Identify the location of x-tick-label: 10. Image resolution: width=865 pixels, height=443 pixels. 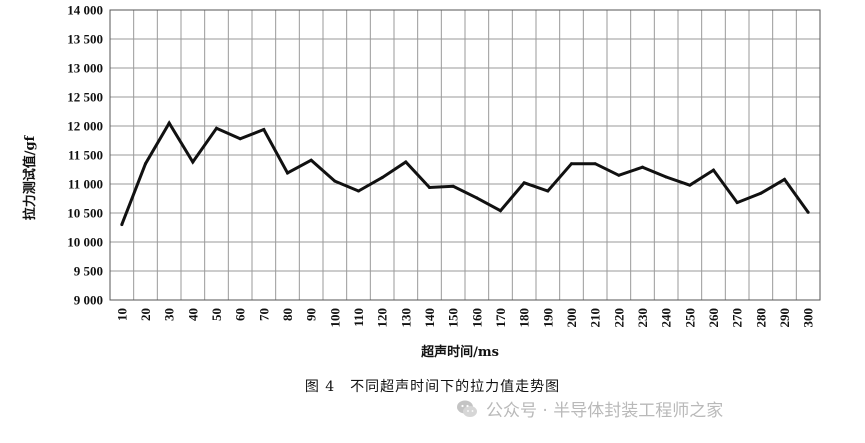
(121, 314).